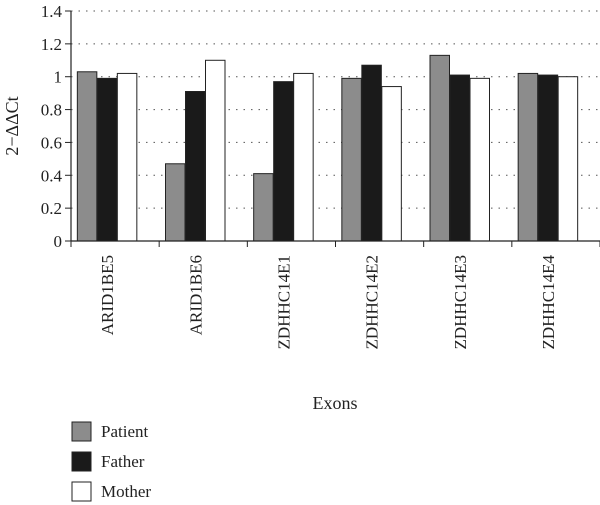 The image size is (600, 505). I want to click on bar-patient-arid1be6, so click(175, 202).